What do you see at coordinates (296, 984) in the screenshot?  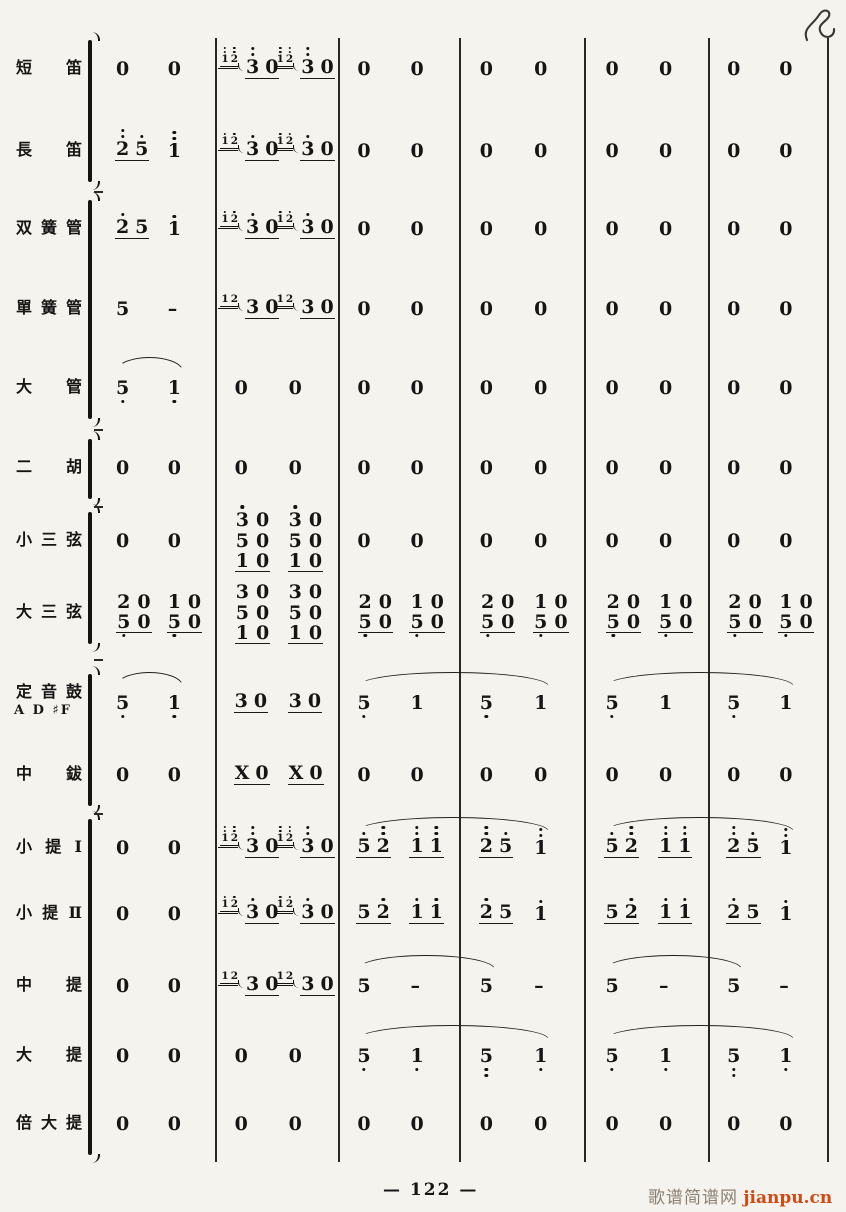 I see `grace-hook` at bounding box center [296, 984].